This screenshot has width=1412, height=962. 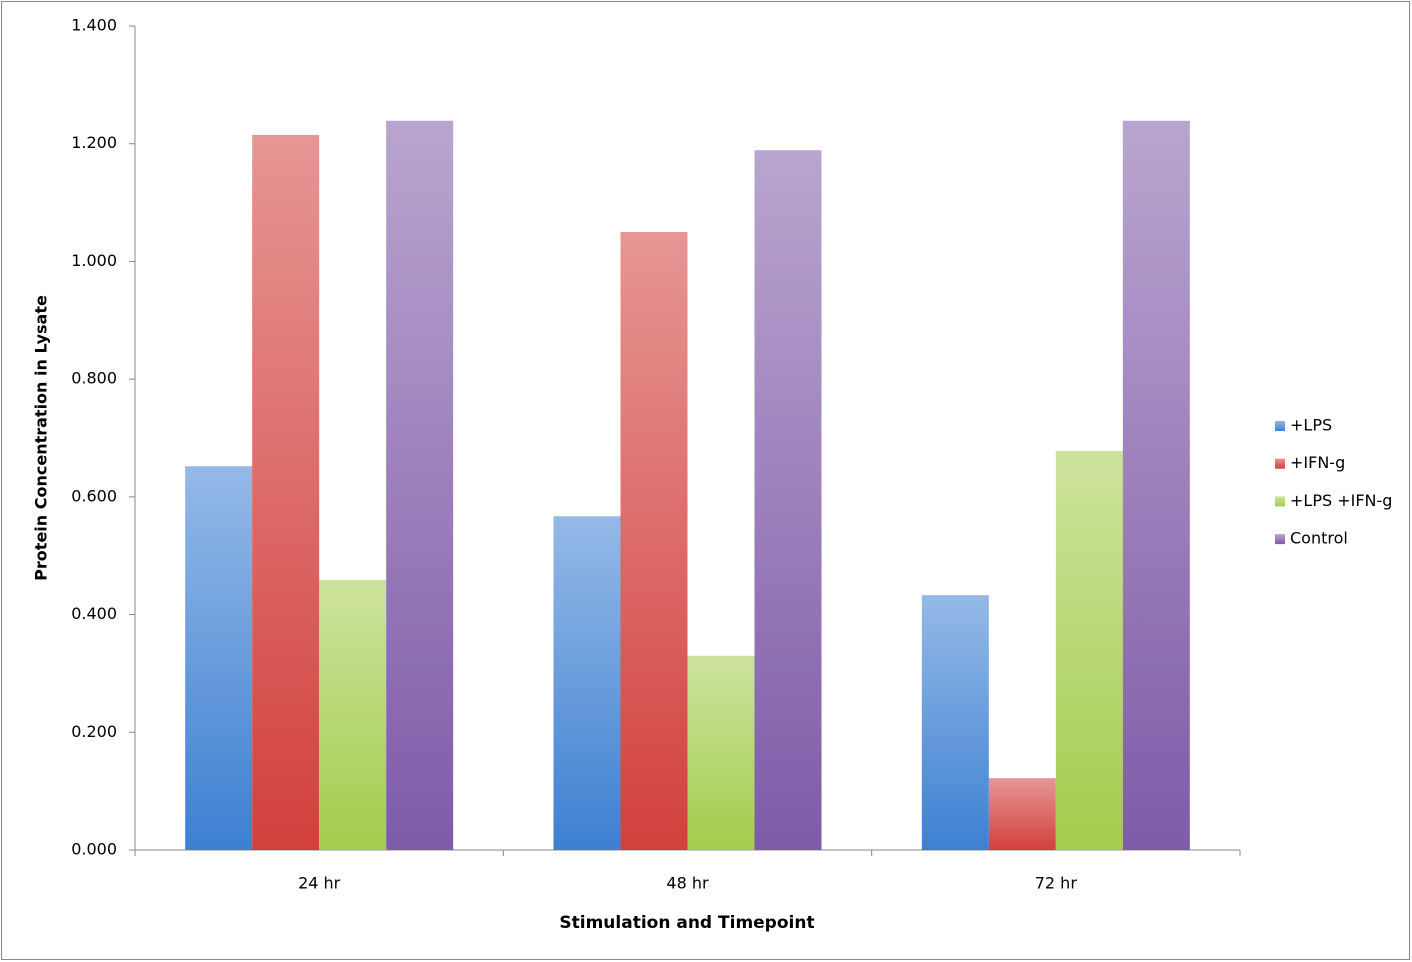 I want to click on legend-label: Control, so click(x=1319, y=538).